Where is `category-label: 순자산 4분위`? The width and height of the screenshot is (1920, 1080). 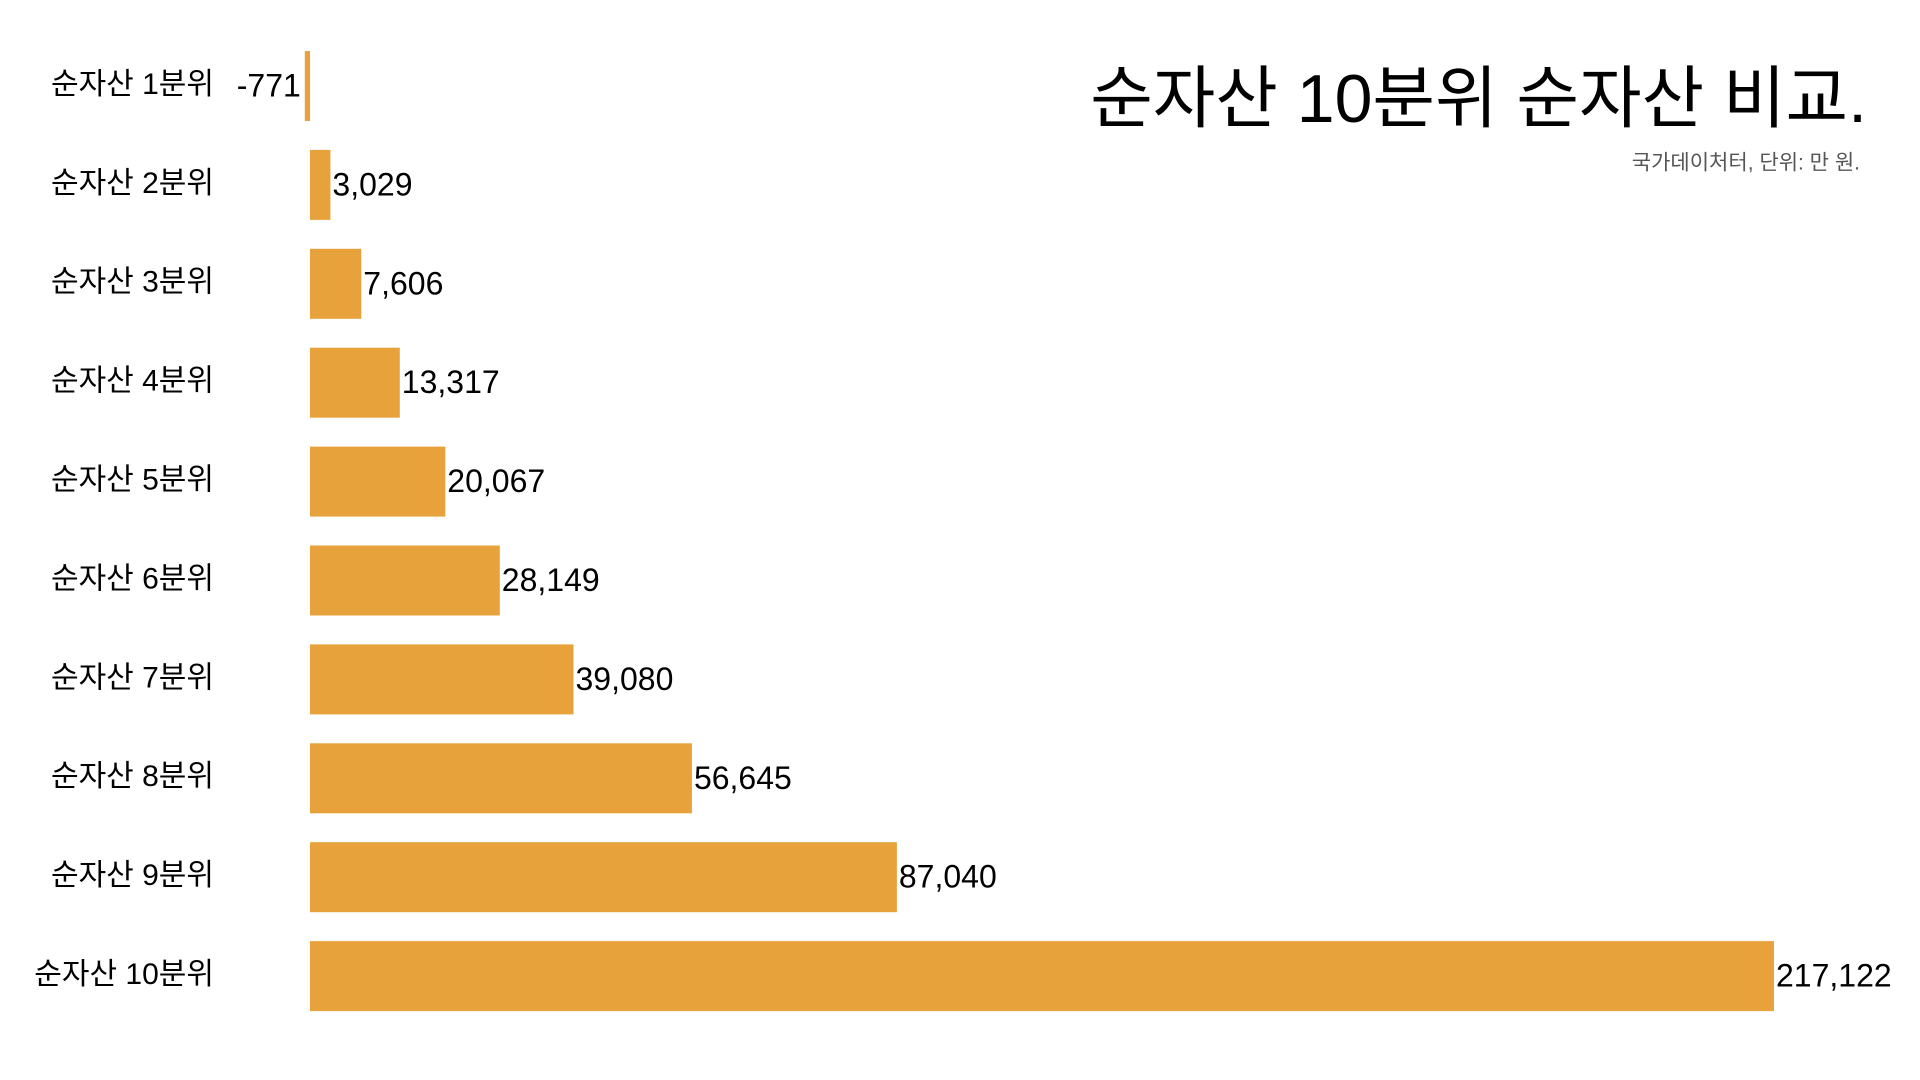
category-label: 순자산 4분위 is located at coordinates (132, 381).